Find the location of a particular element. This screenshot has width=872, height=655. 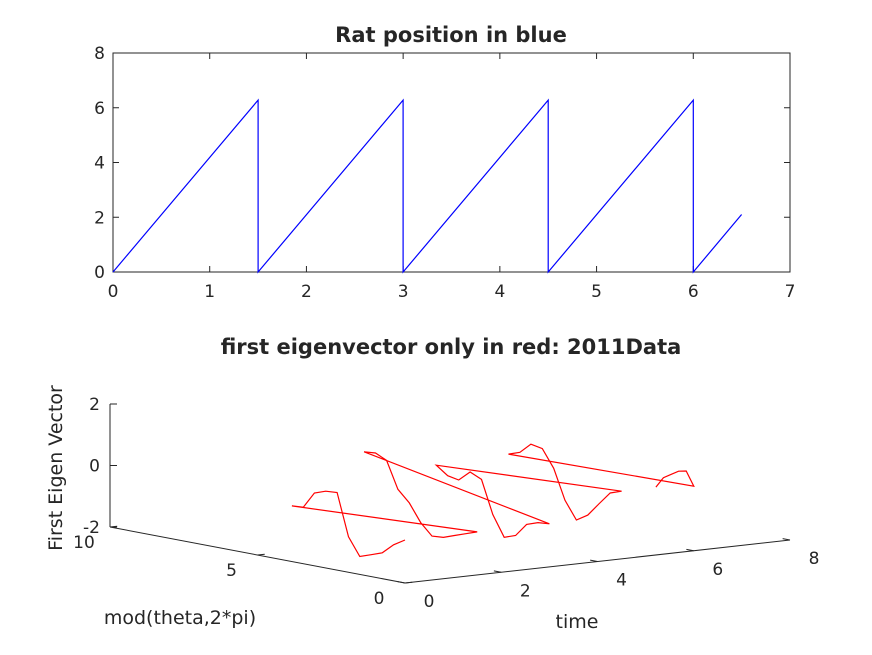

theta-tick-label: 0 is located at coordinates (379, 599).